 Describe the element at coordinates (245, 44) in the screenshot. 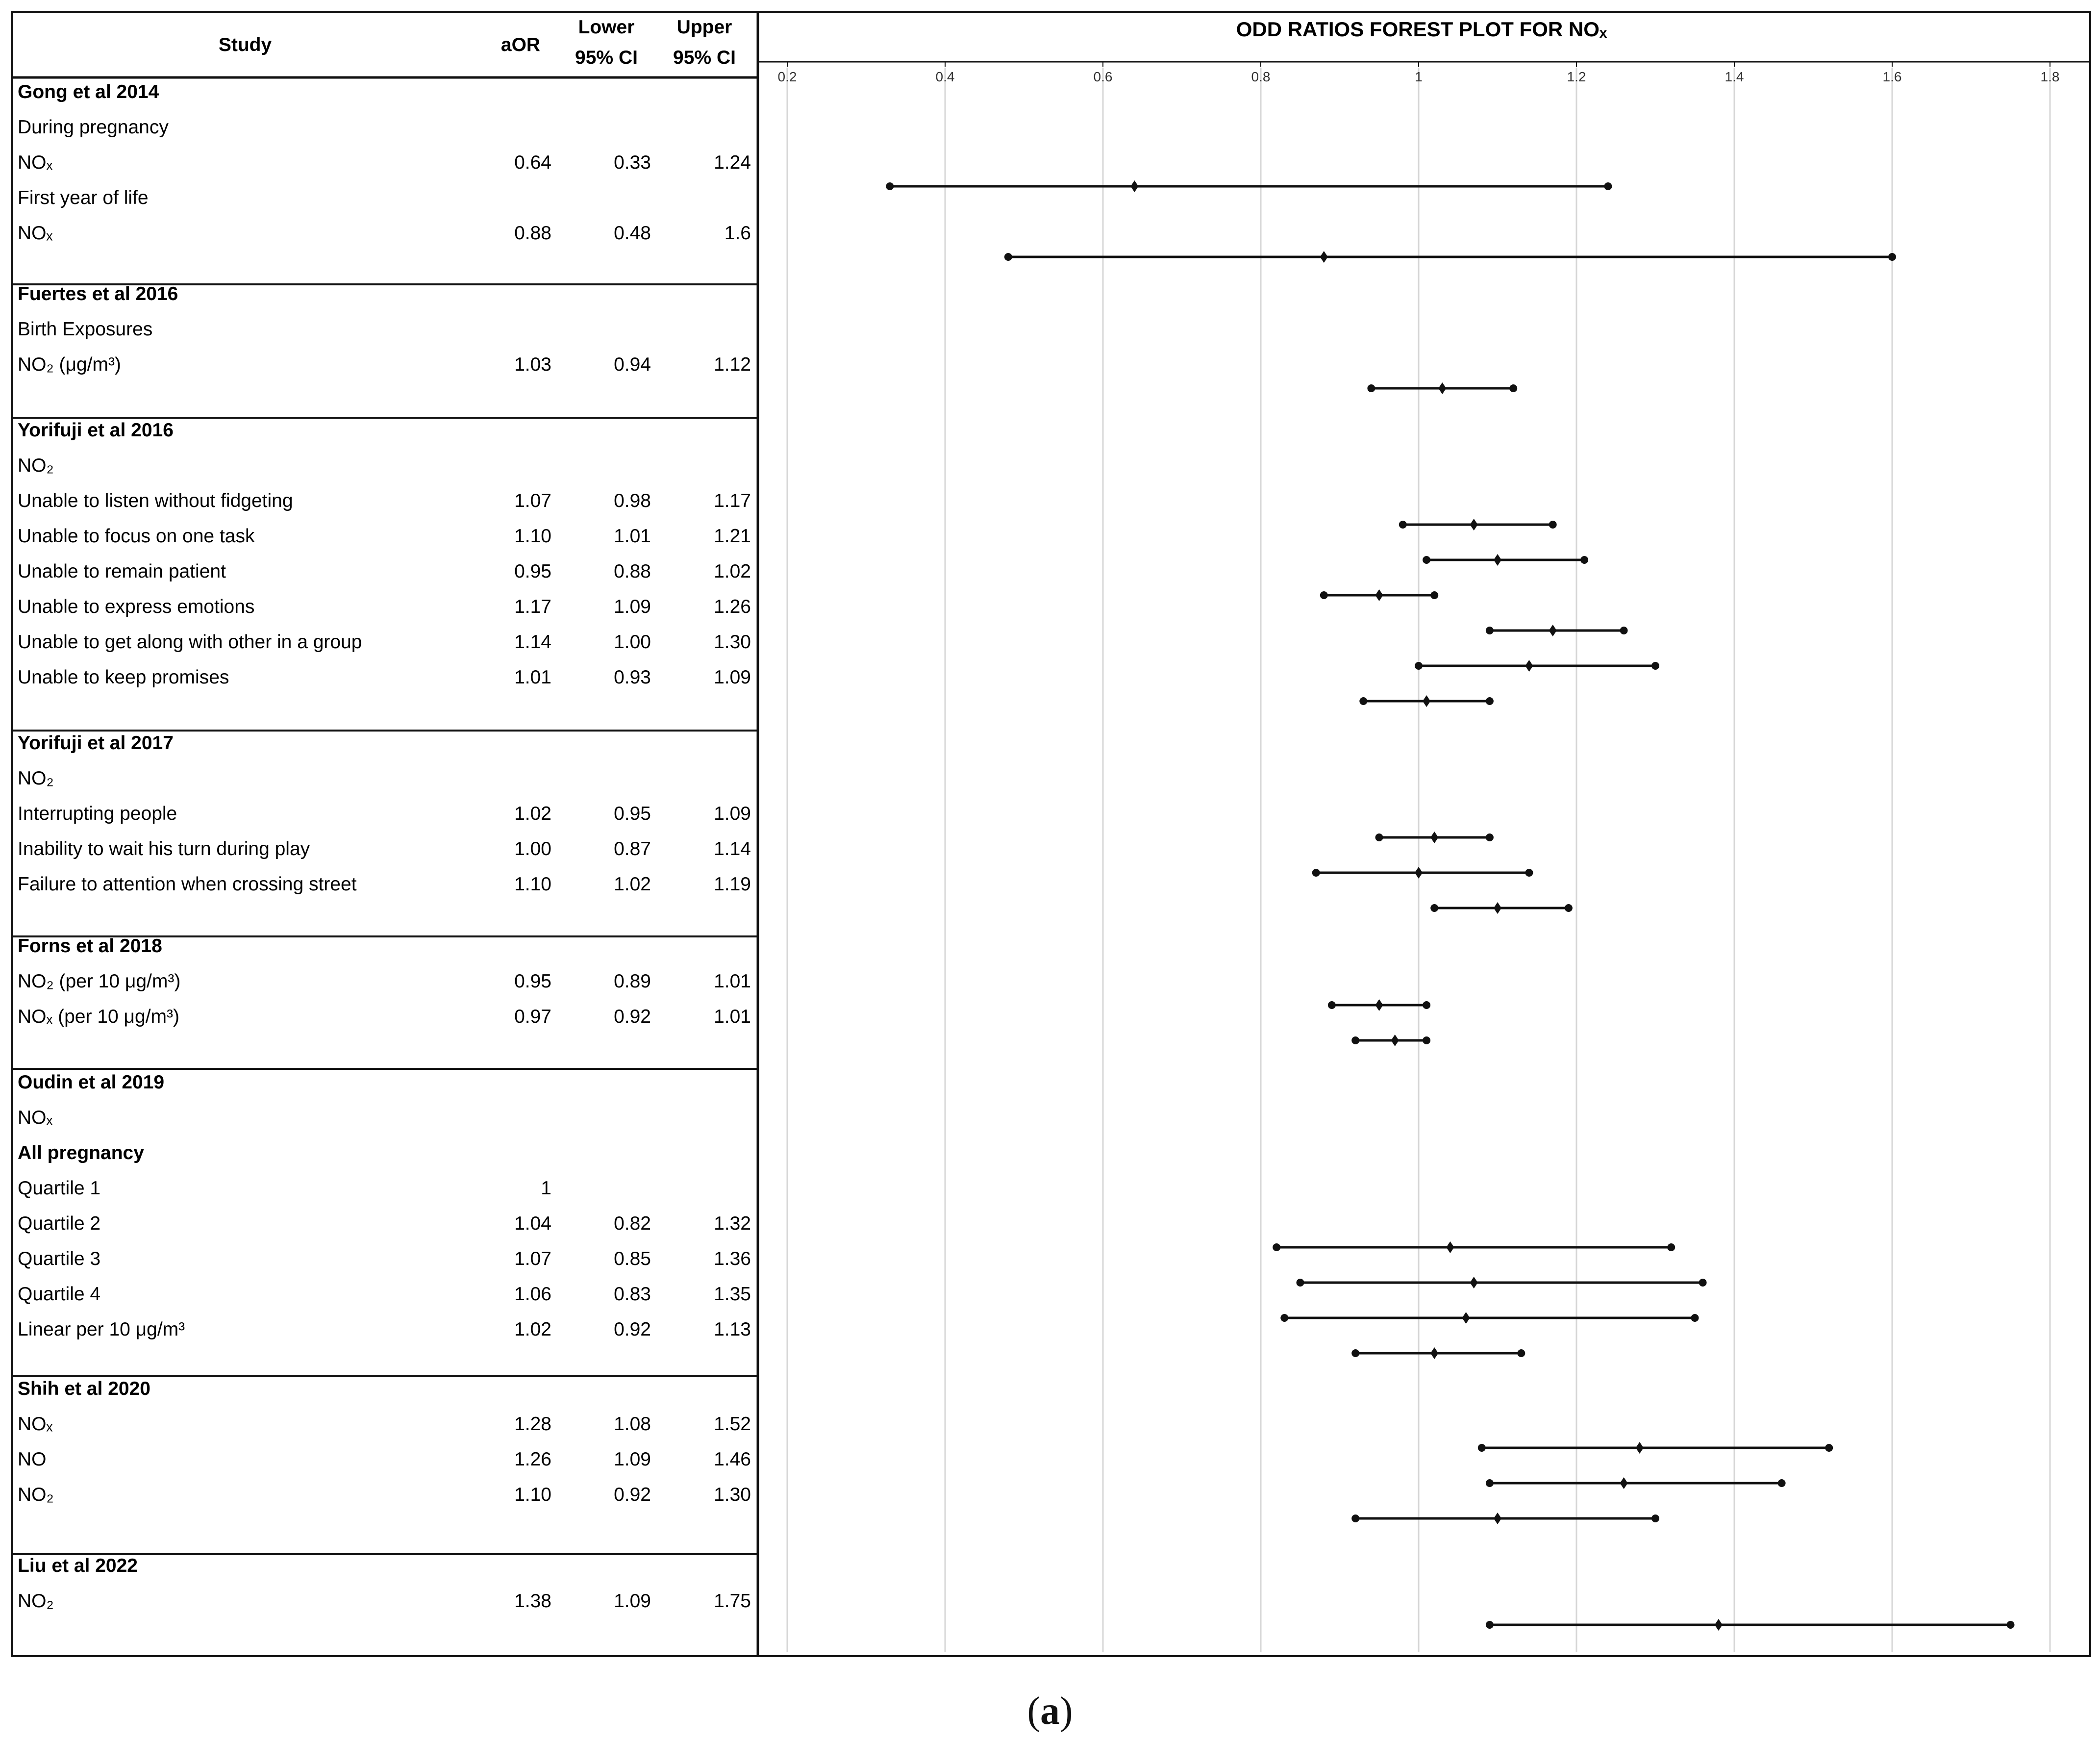

I see `header-study: Study` at that location.